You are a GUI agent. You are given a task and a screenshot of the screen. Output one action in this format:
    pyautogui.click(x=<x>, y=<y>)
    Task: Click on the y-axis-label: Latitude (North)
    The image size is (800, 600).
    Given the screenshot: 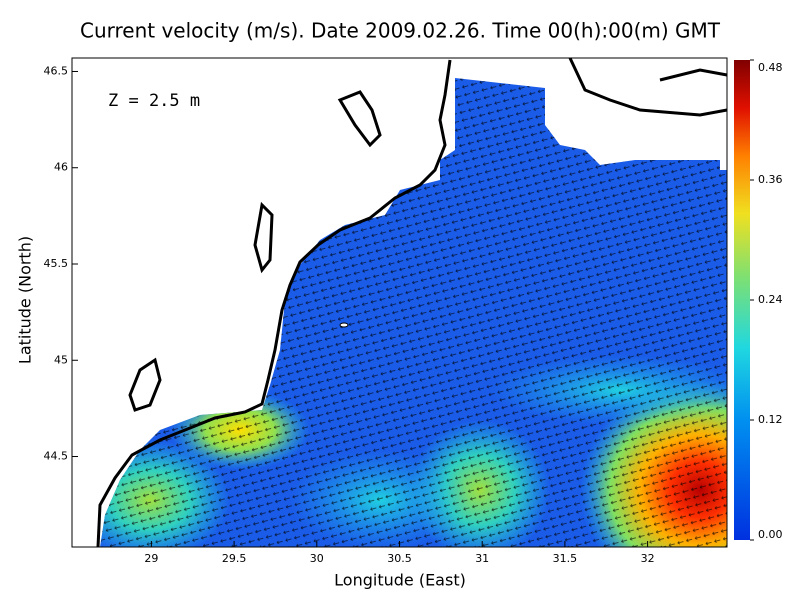 What is the action you would take?
    pyautogui.click(x=25, y=300)
    